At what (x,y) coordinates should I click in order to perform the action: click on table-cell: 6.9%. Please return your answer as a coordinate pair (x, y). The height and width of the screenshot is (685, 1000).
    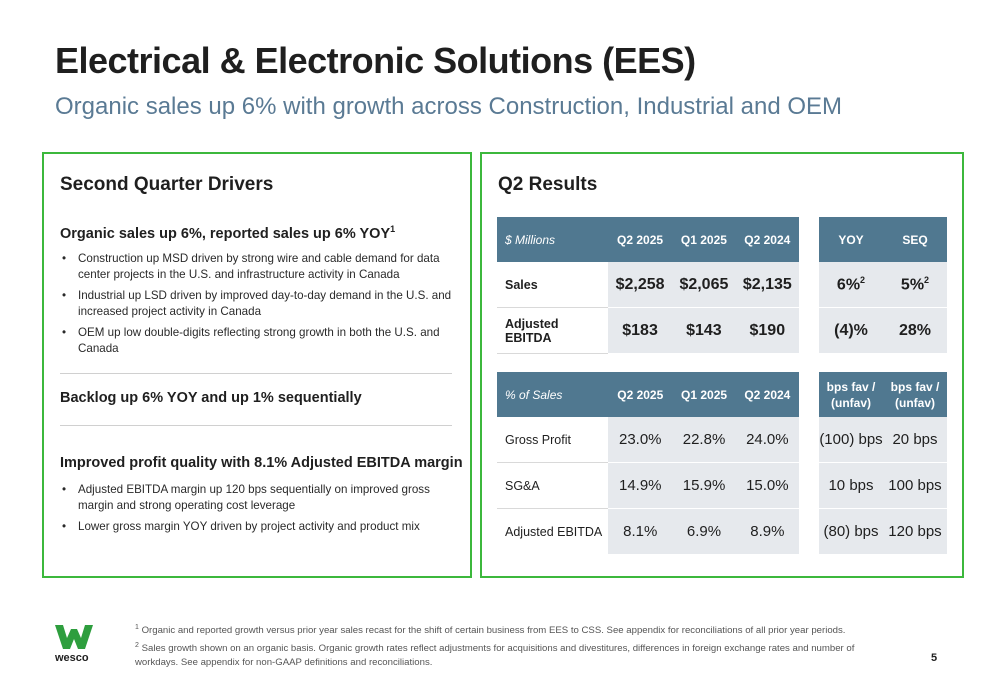
    Looking at the image, I should click on (704, 531).